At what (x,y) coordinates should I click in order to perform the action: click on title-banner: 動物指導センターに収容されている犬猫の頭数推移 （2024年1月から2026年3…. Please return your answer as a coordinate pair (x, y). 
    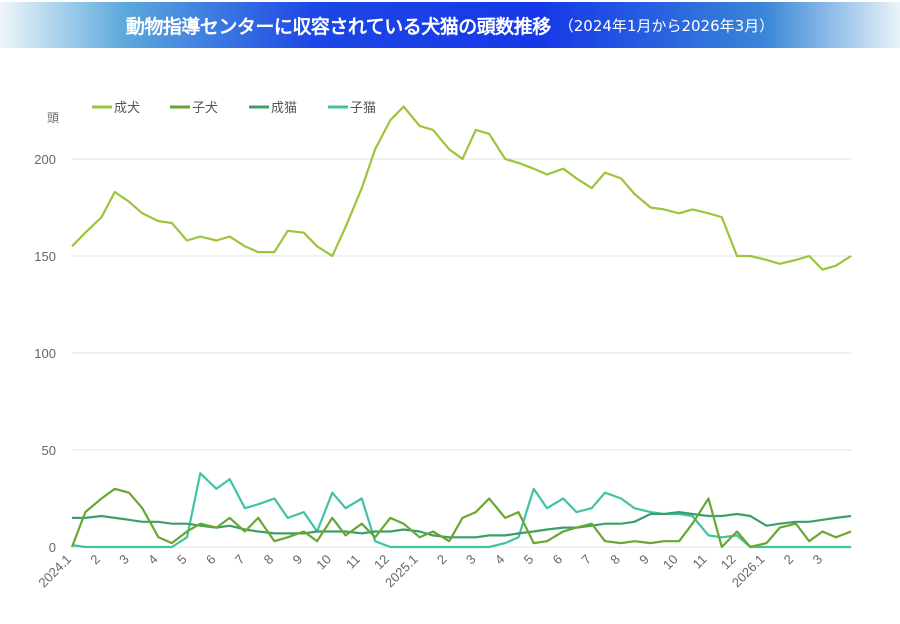
    Looking at the image, I should click on (450, 25).